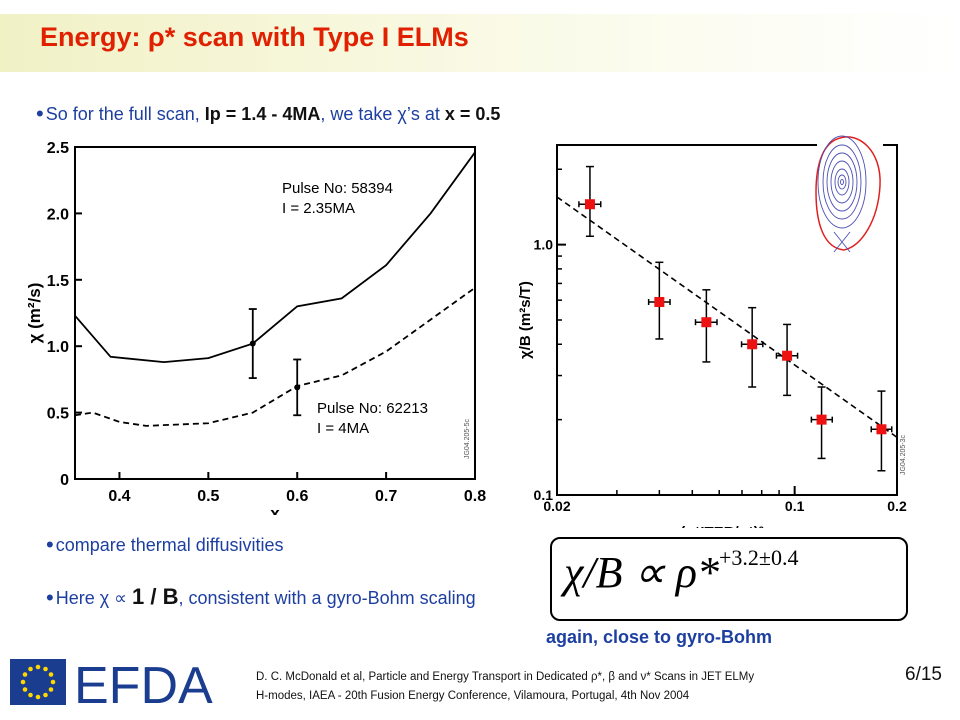 This screenshot has height=720, width=960. What do you see at coordinates (208, 496) in the screenshot?
I see `x-tick-label: 0.5` at bounding box center [208, 496].